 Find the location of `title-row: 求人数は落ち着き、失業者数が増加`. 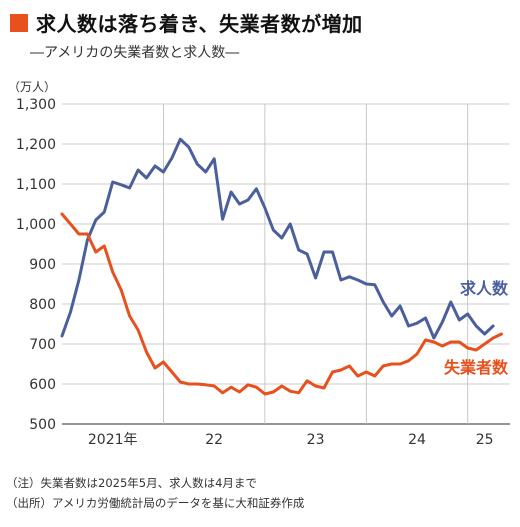

title-row: 求人数は落ち着き、失業者数が増加 is located at coordinates (186, 22).